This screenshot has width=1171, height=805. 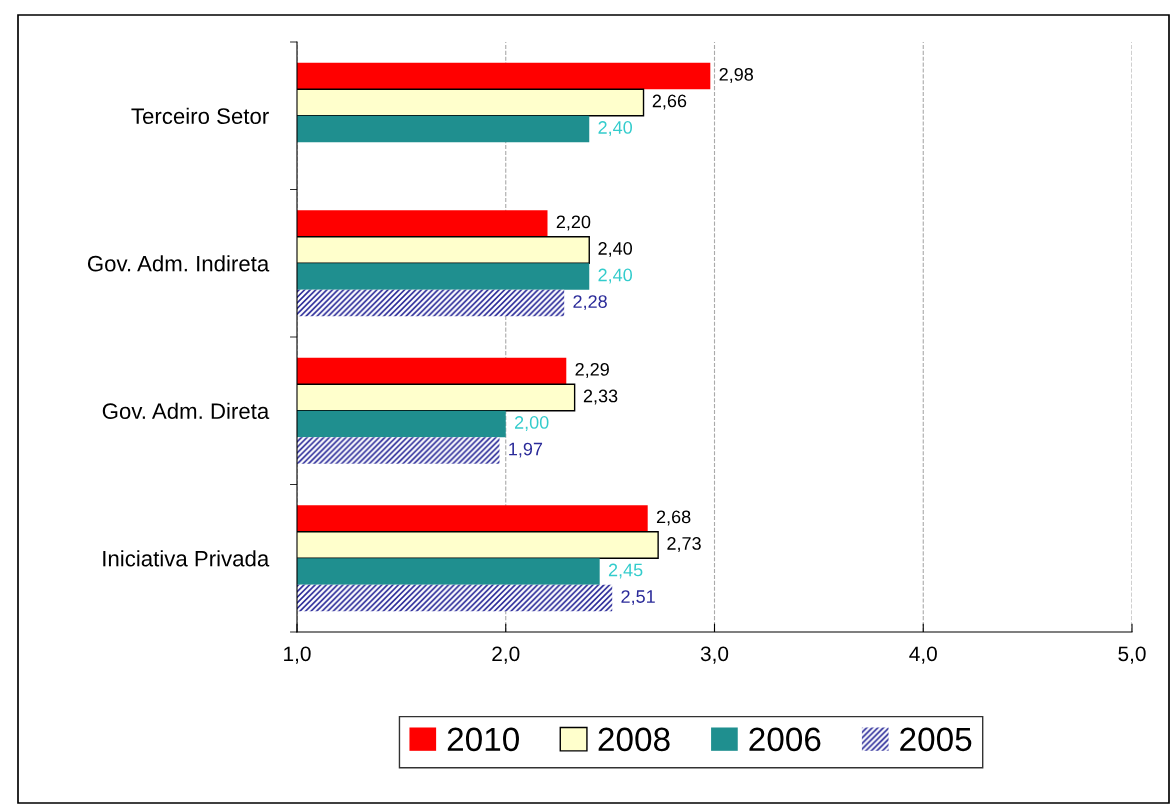 I want to click on legend-label: 2005, so click(x=936, y=739).